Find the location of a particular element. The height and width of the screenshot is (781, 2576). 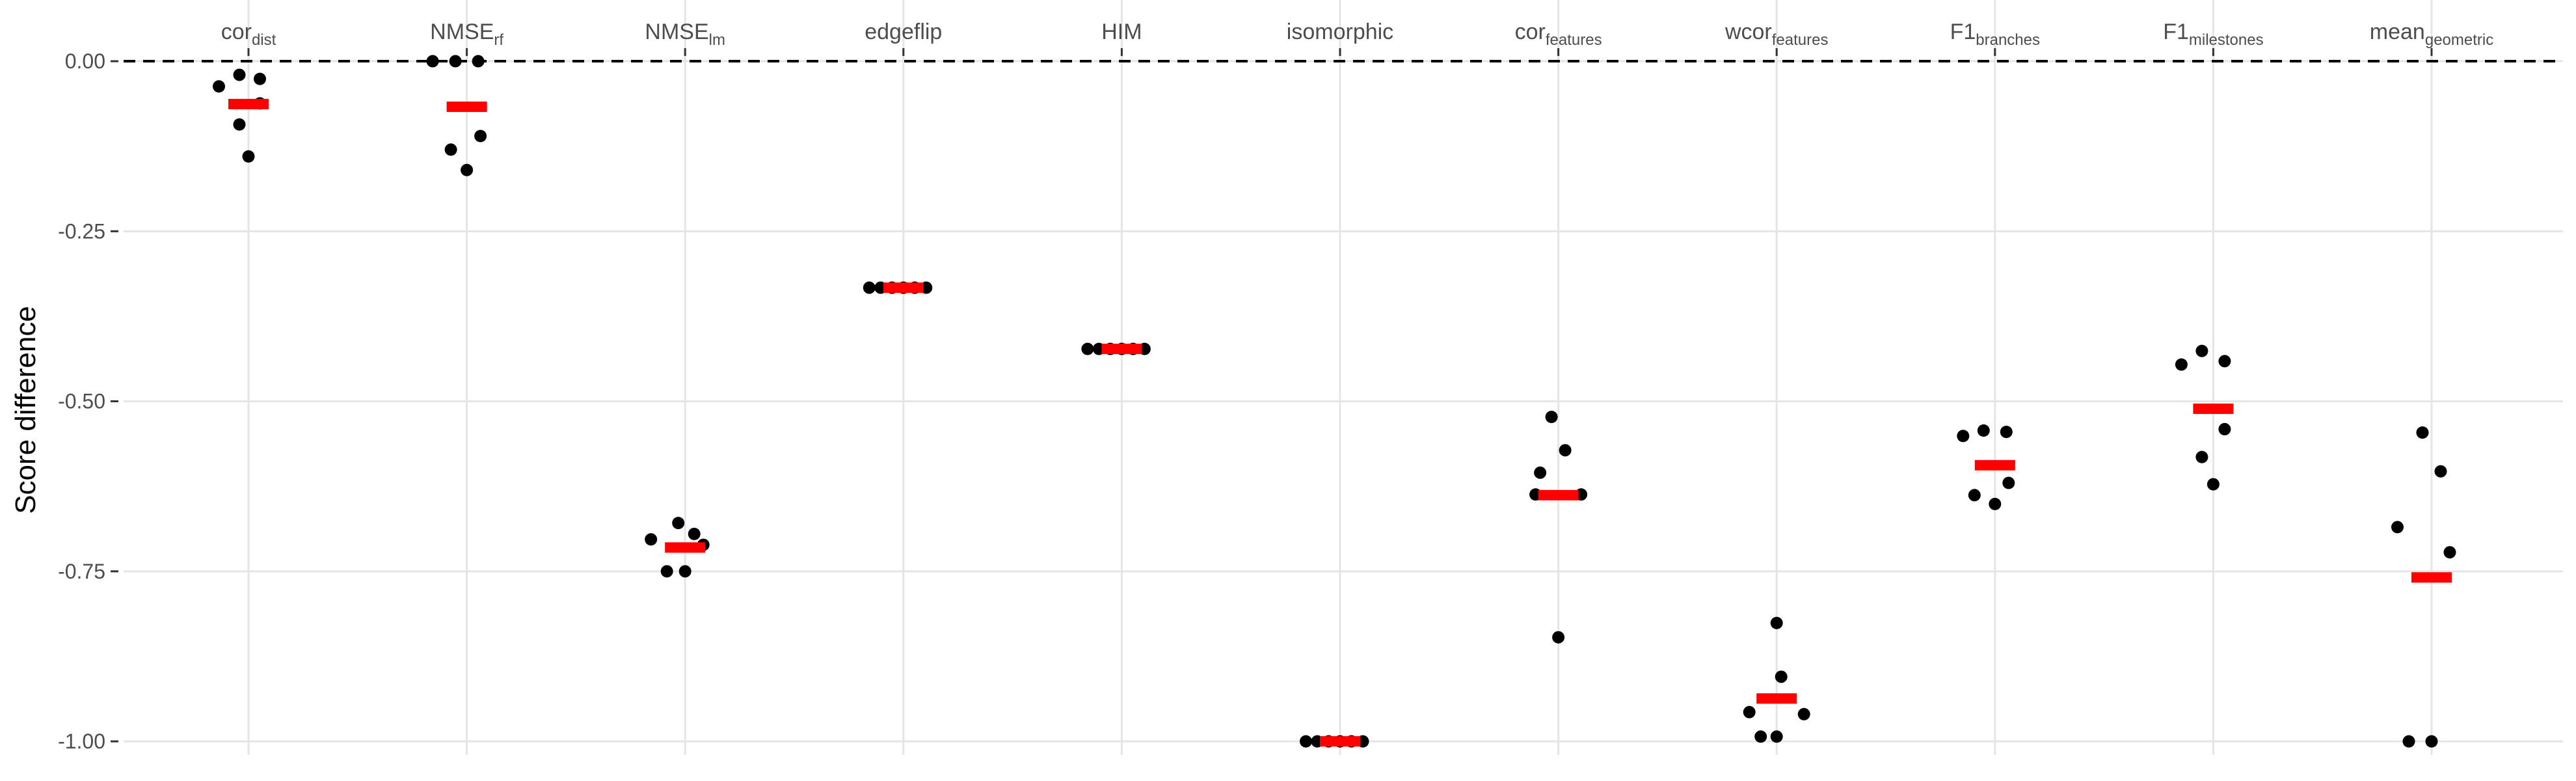

category-label: wcorfeatures is located at coordinates (1776, 34).